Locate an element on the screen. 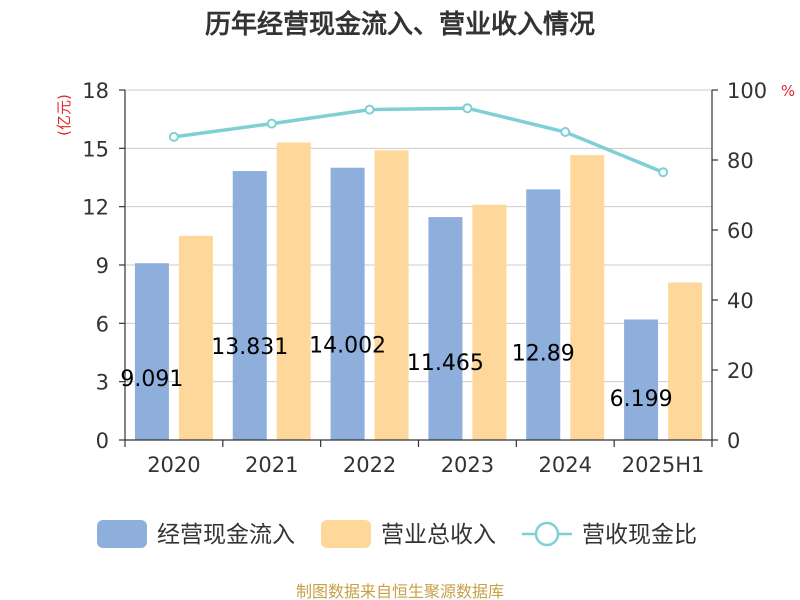 Image resolution: width=800 pixels, height=600 pixels. legend-label: 营业总收入 is located at coordinates (438, 535).